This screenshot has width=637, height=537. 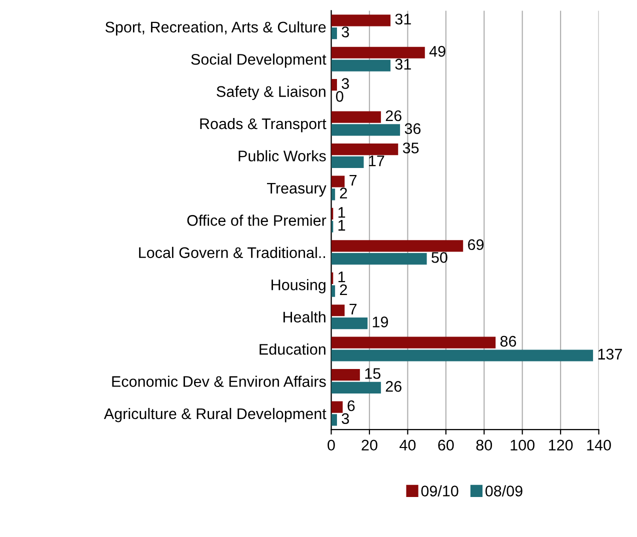 What do you see at coordinates (271, 93) in the screenshot?
I see `y-tick-label: Safety & Liaison` at bounding box center [271, 93].